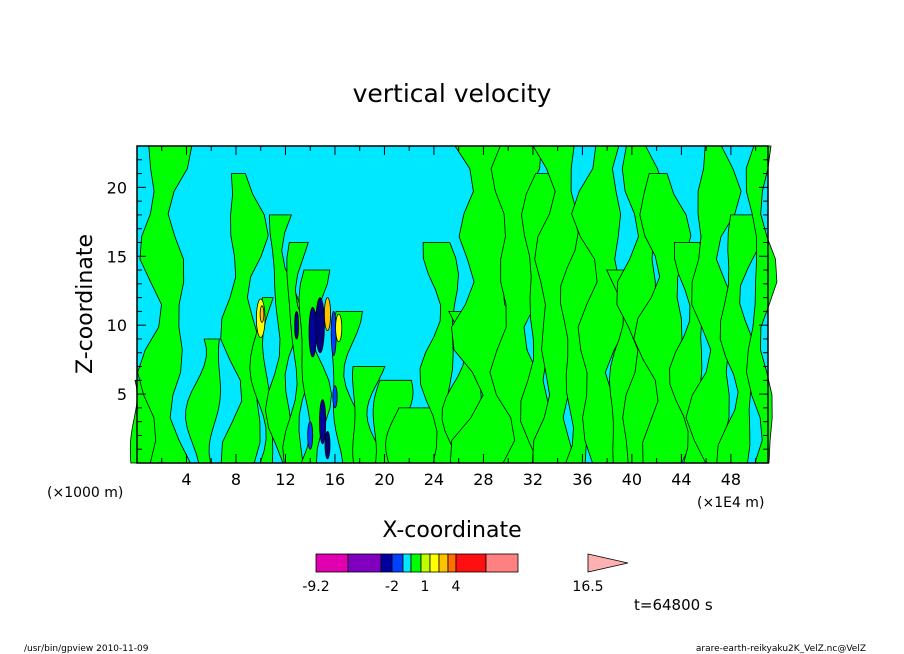 This screenshot has width=904, height=654. Describe the element at coordinates (186, 479) in the screenshot. I see `x-tick-label: 4` at that location.